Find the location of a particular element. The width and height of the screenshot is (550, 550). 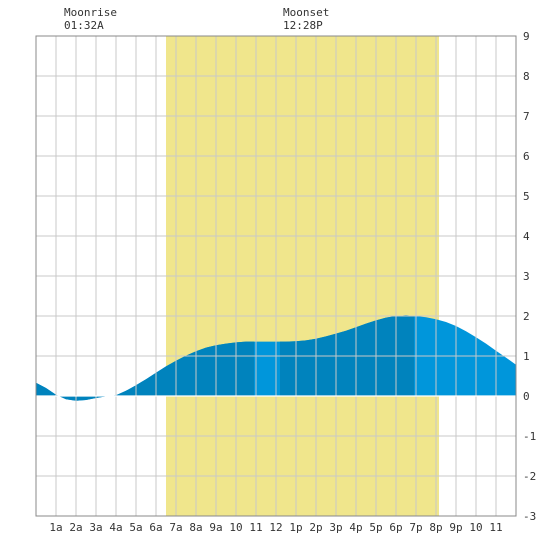

x-tick-label: 1p is located at coordinates (295, 527).